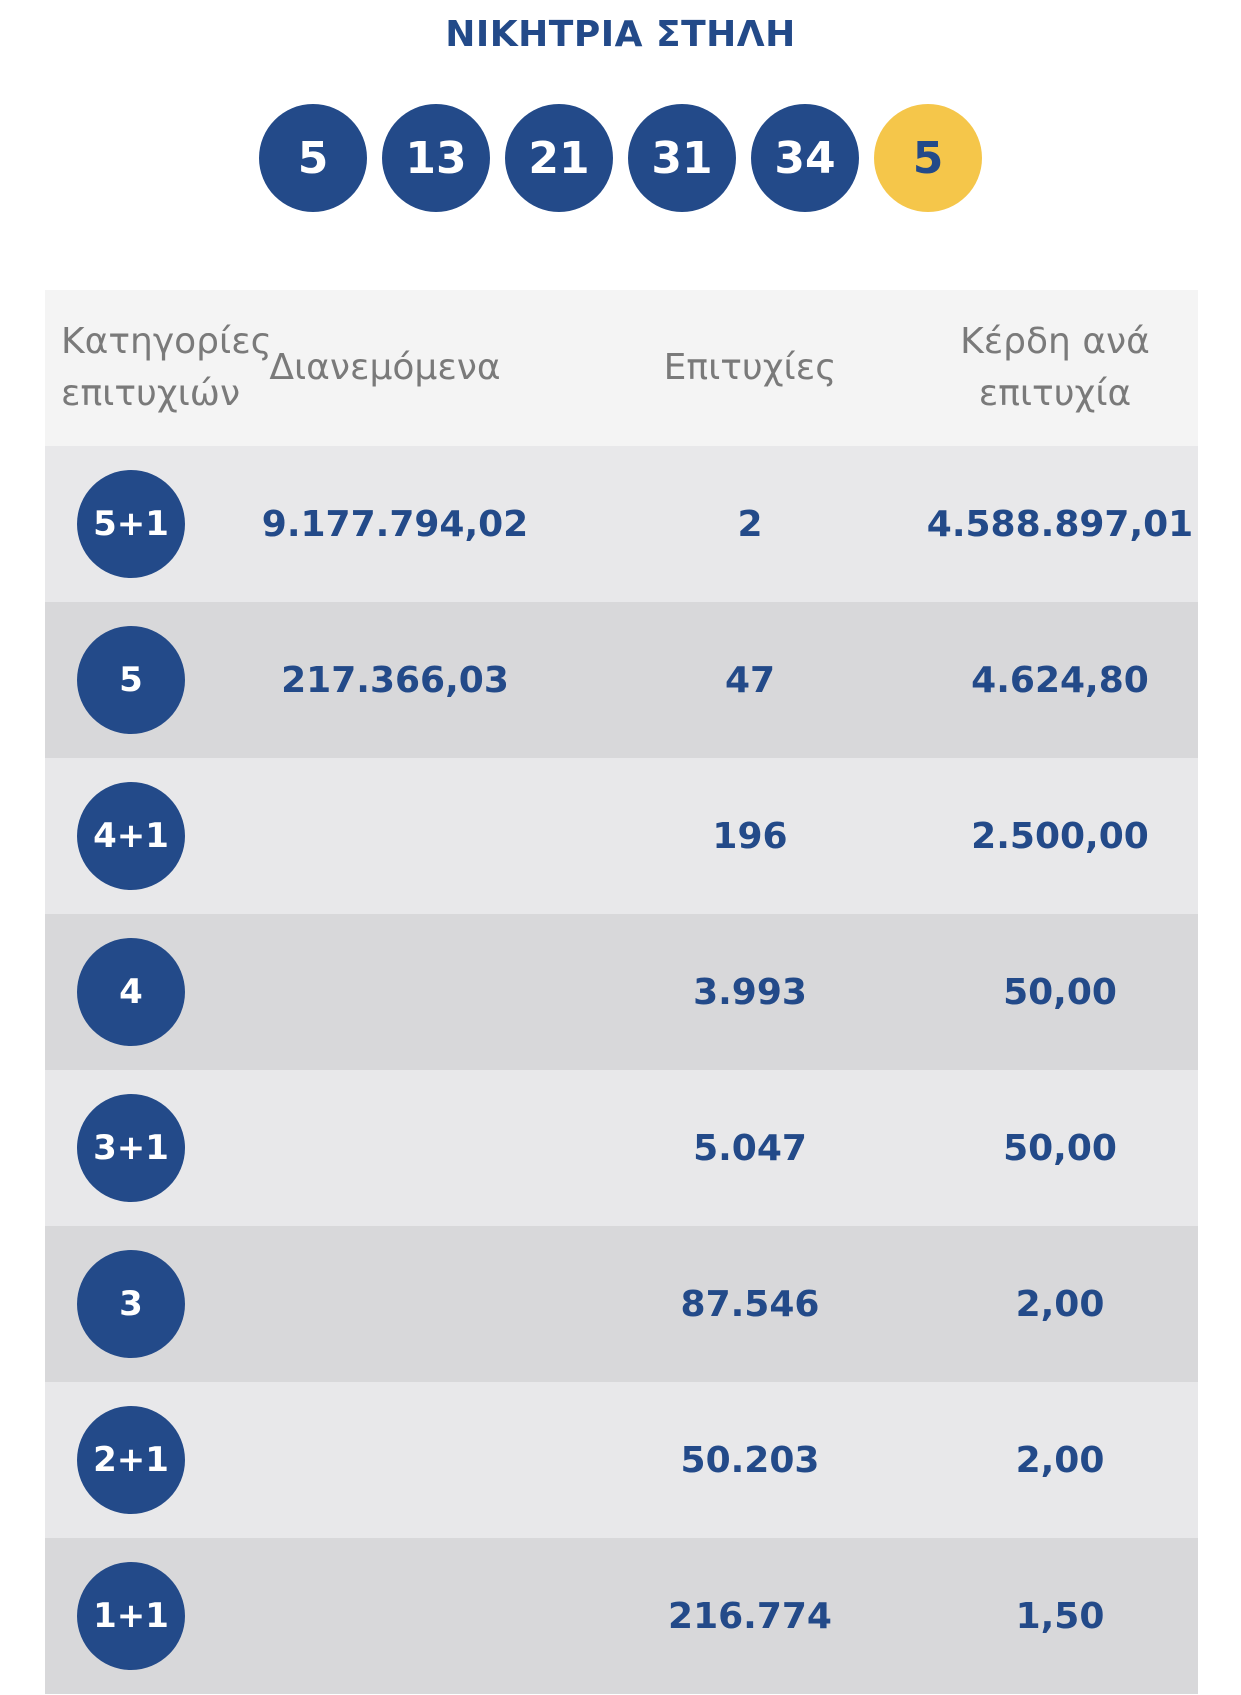  Describe the element at coordinates (151, 393) in the screenshot. I see `header-category-line2: επιτυχιών` at that location.